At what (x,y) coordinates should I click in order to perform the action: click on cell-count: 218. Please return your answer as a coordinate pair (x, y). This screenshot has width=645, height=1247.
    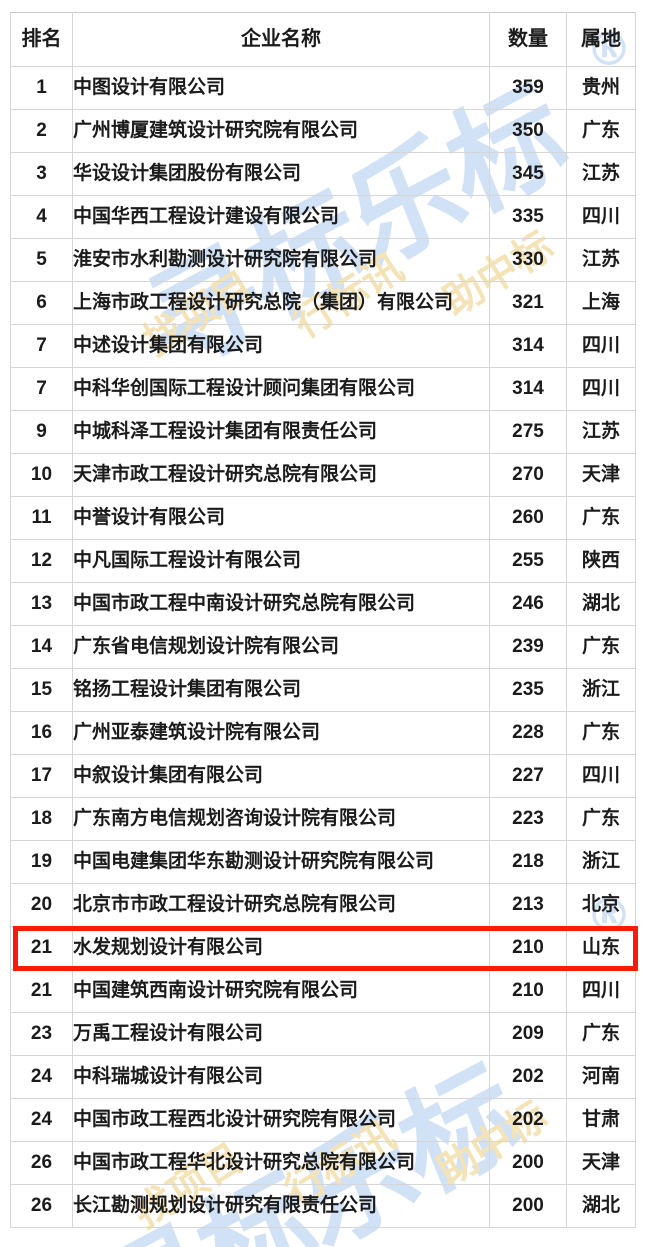
    Looking at the image, I should click on (528, 862).